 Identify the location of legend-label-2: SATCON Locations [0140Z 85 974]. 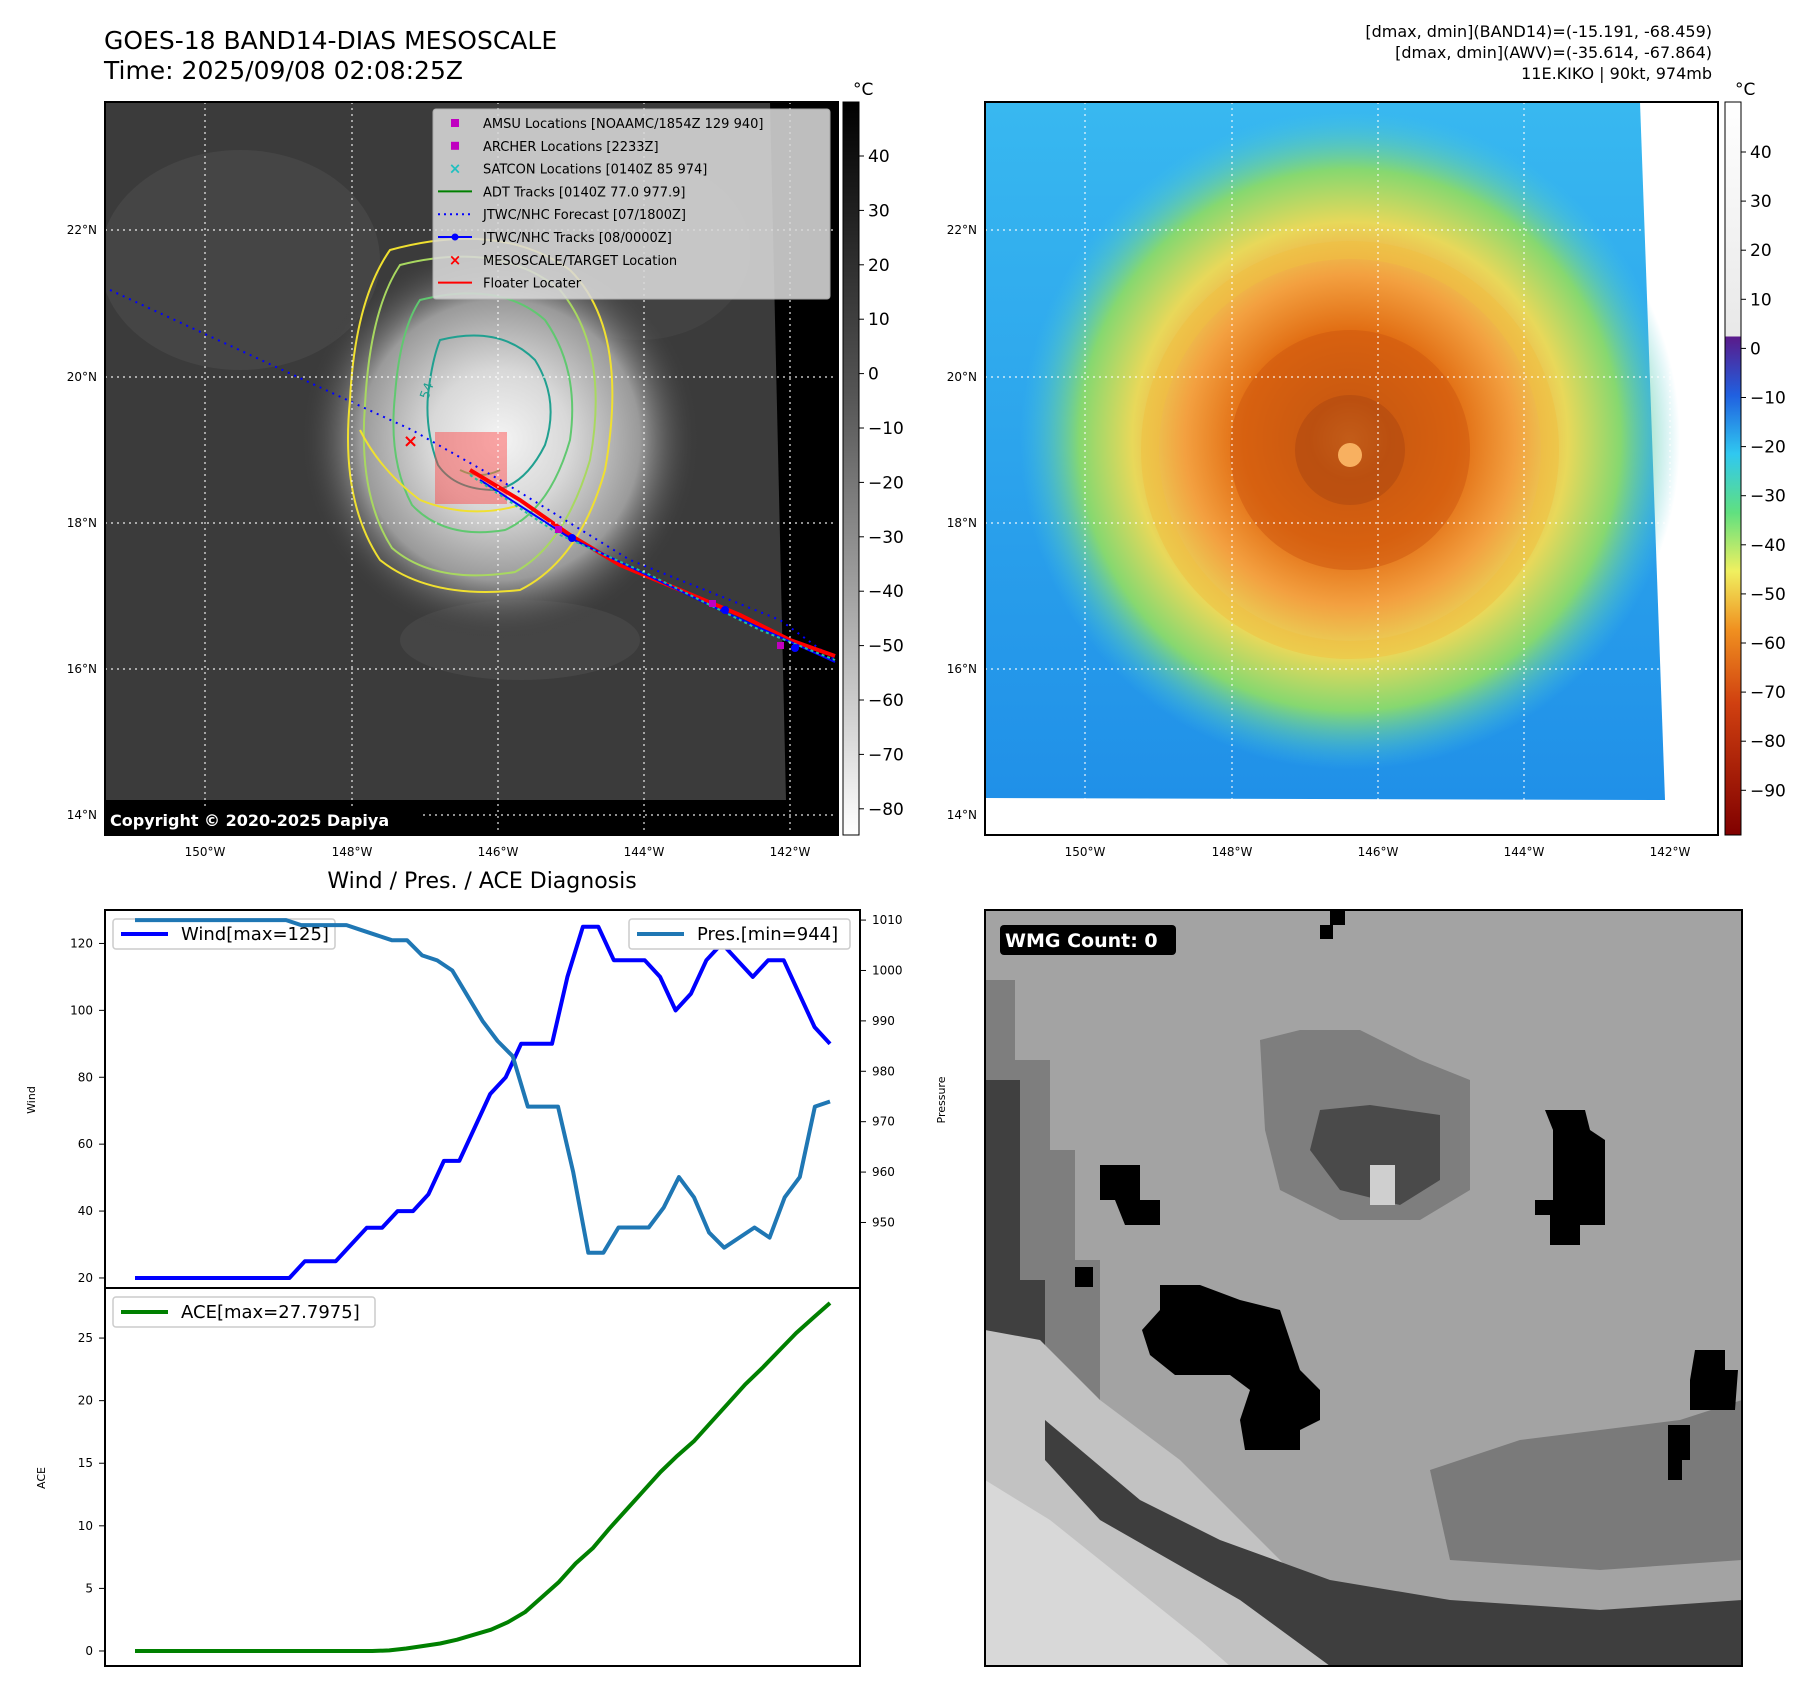
(595, 170).